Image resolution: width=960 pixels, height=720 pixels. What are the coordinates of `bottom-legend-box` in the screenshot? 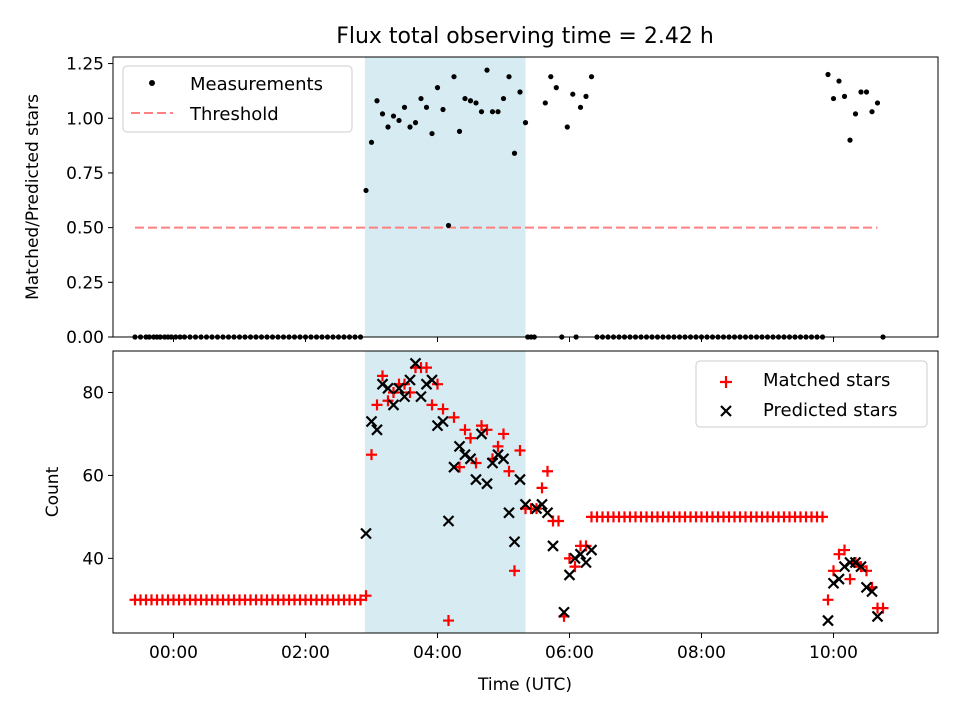 It's located at (811, 394).